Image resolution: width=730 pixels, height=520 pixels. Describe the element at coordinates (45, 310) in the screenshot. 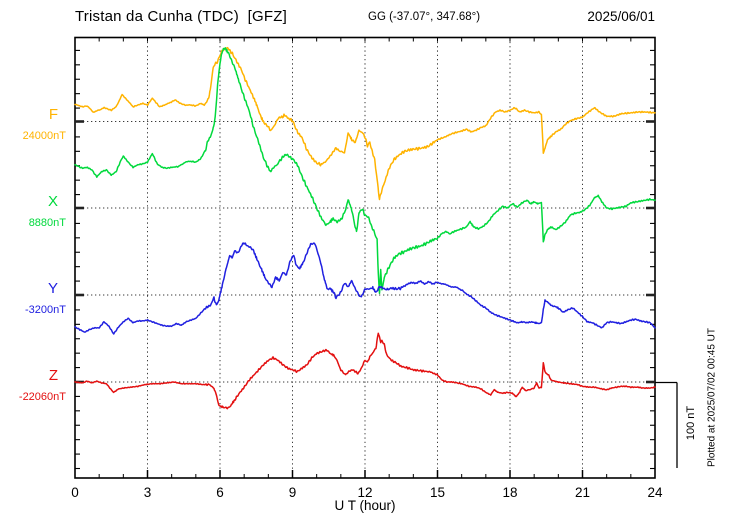

I see `channel-baseline-y: -3200nT` at that location.